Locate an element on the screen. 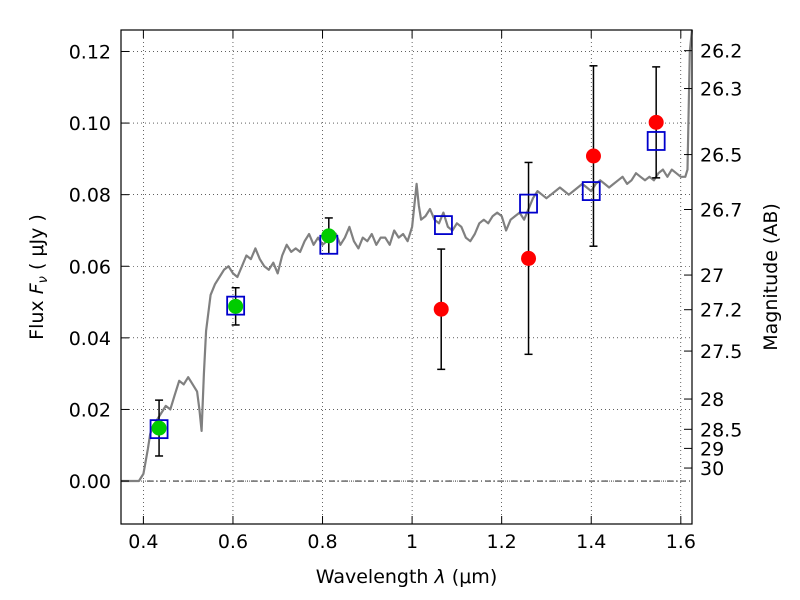 This screenshot has width=800, height=600. x-tick-label: 1 is located at coordinates (412, 542).